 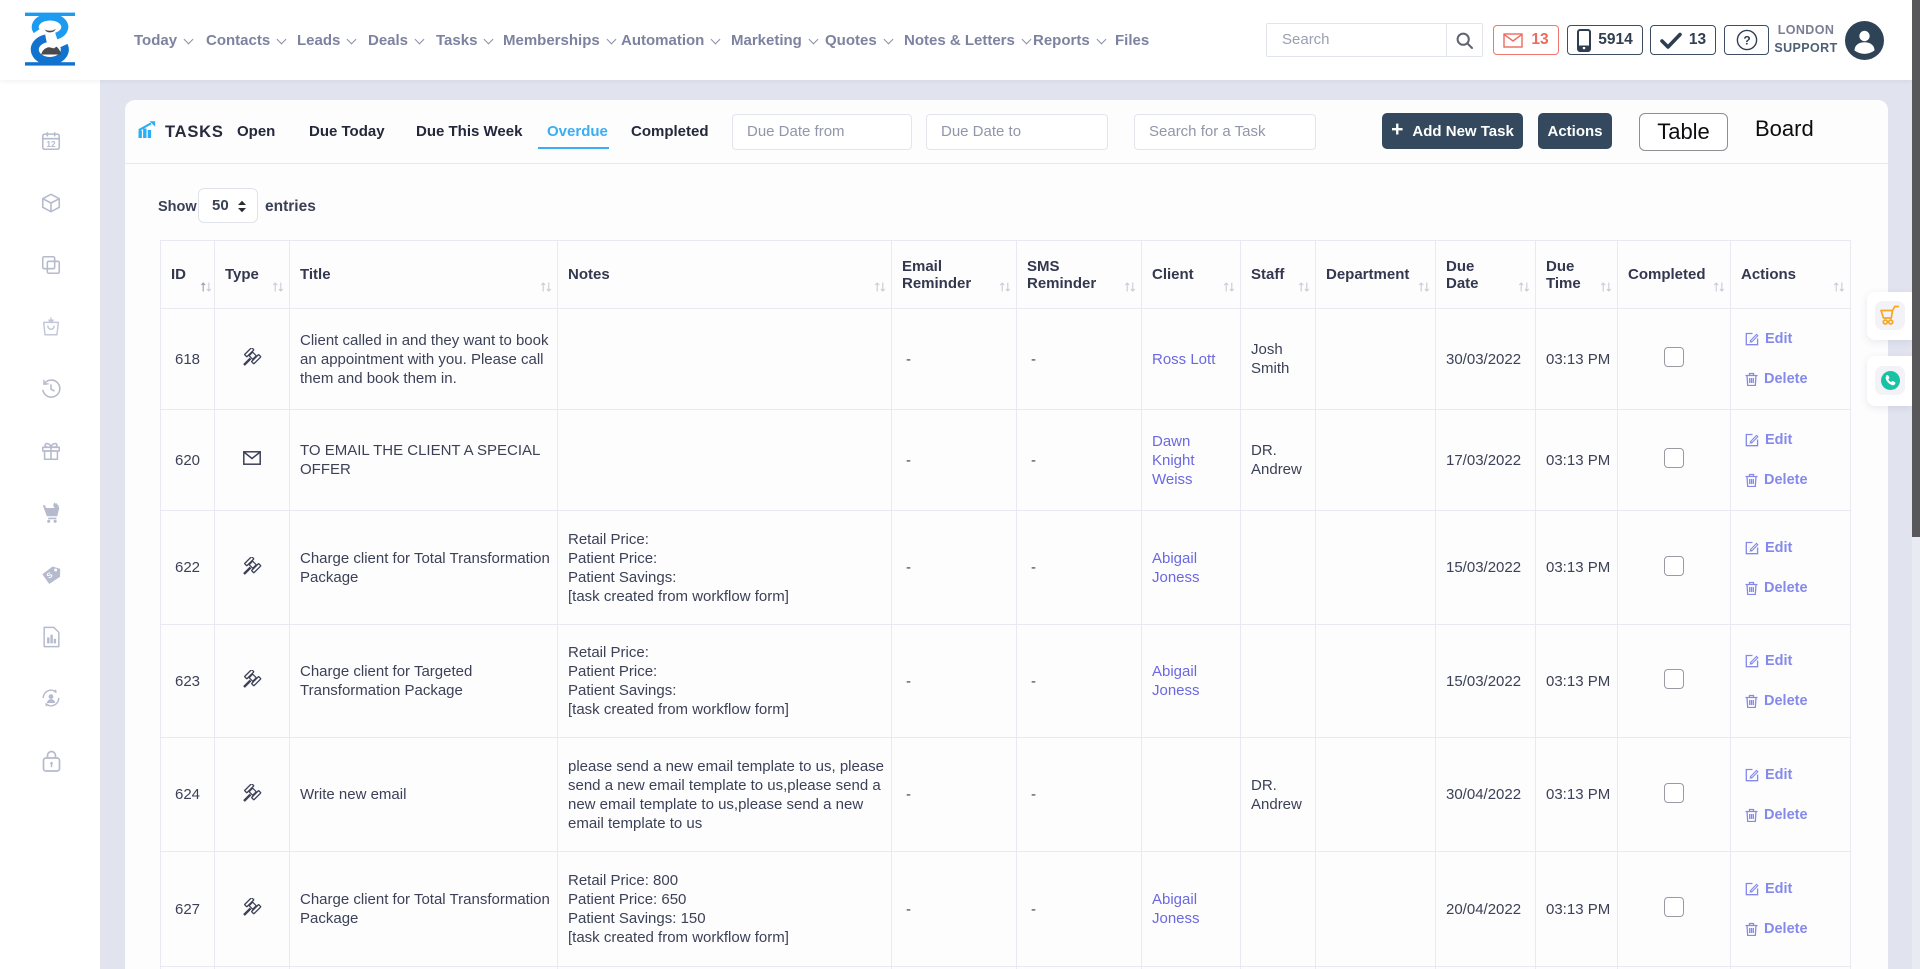 What do you see at coordinates (51, 144) in the screenshot?
I see `svg-text: 12` at bounding box center [51, 144].